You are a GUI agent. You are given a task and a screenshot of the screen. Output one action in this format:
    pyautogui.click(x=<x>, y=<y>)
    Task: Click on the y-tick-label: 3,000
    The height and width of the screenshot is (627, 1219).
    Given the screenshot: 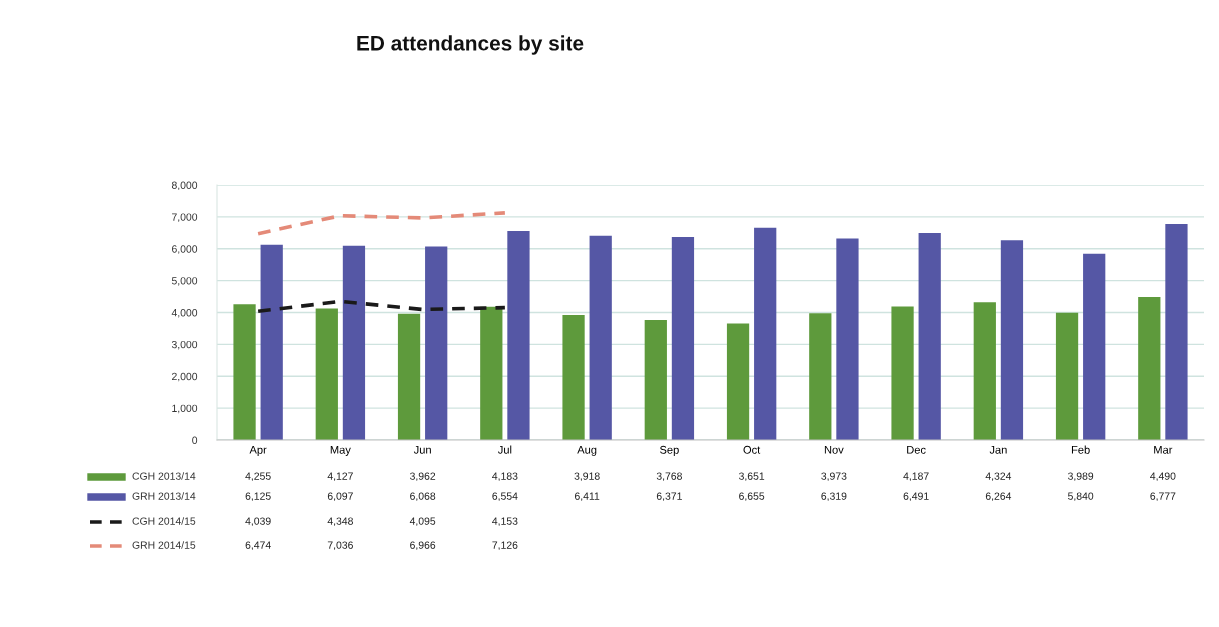 What is the action you would take?
    pyautogui.click(x=184, y=345)
    